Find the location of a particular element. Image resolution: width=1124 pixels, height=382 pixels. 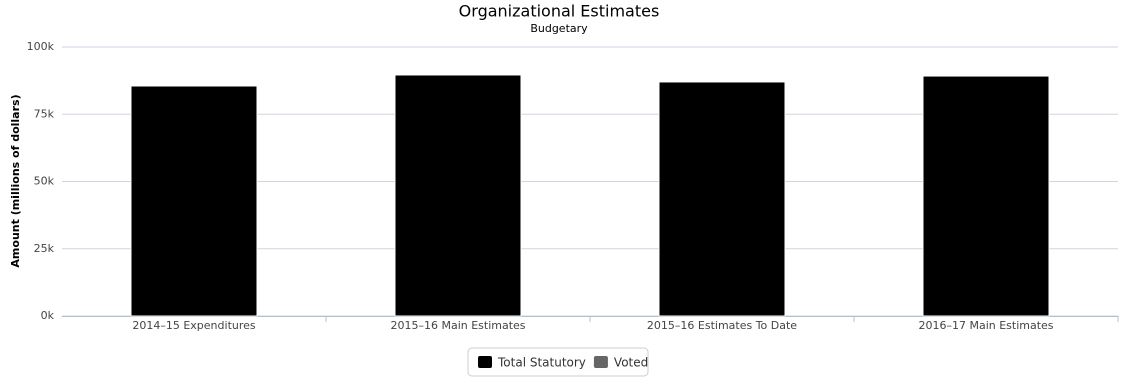

x-tick-label: 2016–17 Main Estimates is located at coordinates (985, 325).